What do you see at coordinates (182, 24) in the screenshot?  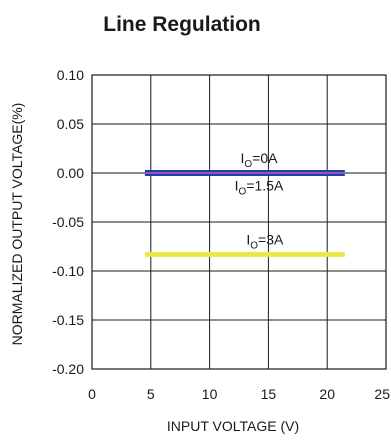 I see `chart-title: Line Regulation` at bounding box center [182, 24].